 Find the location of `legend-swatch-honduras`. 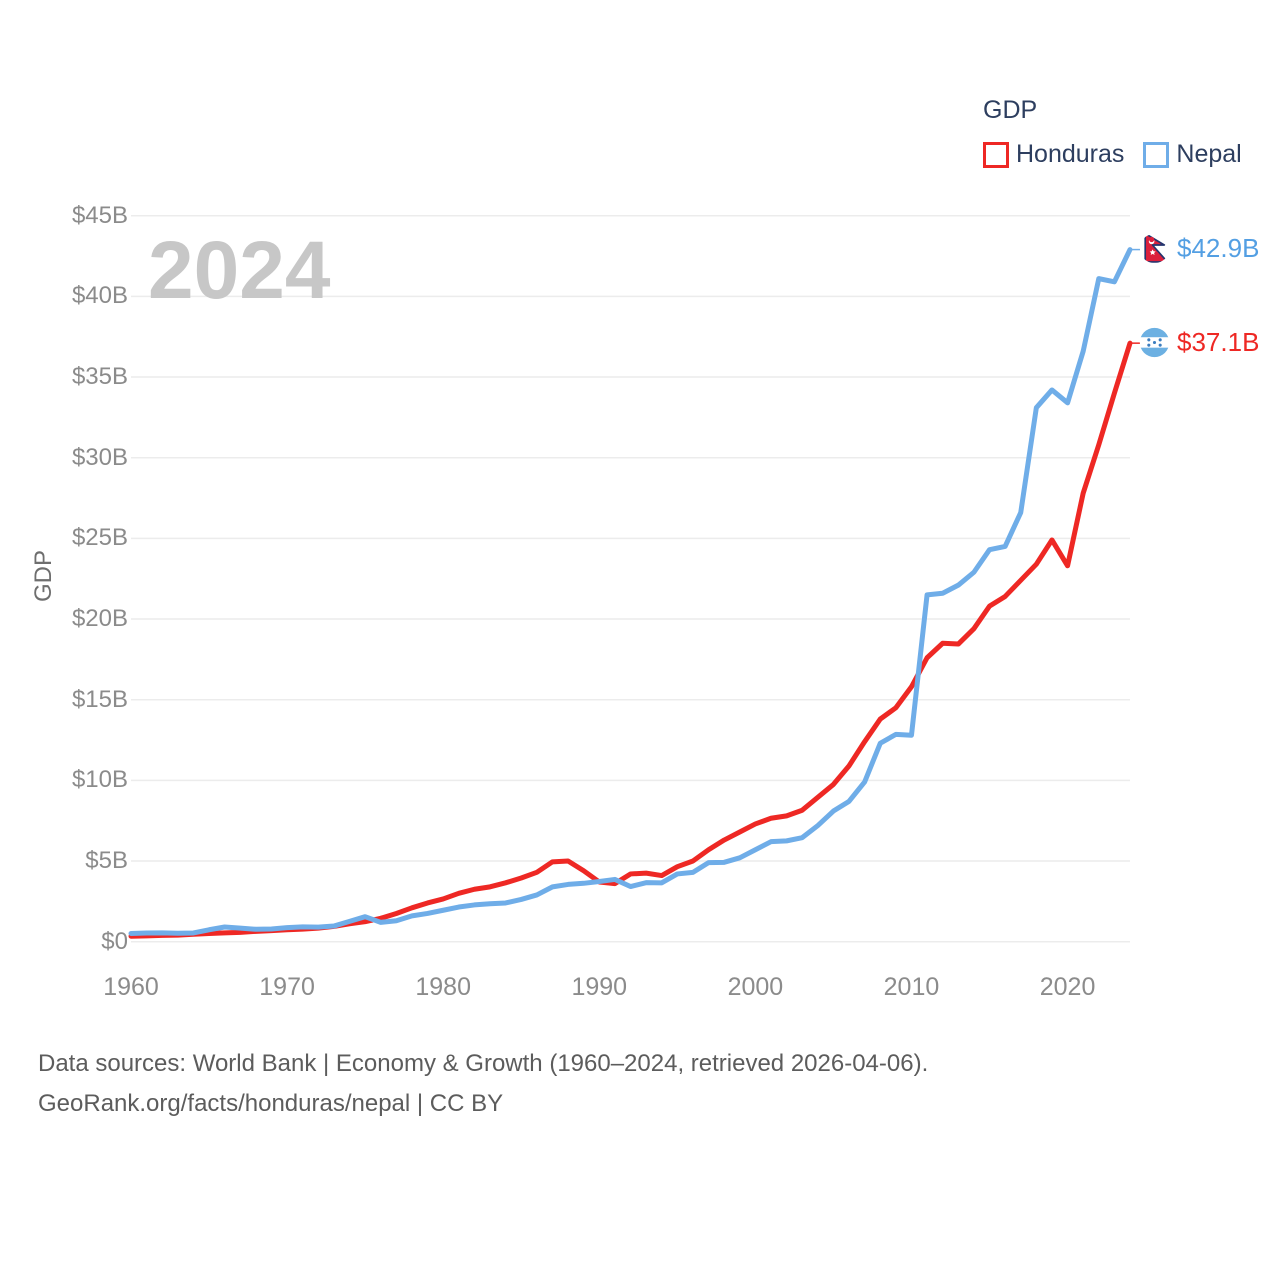

legend-swatch-honduras is located at coordinates (996, 154).